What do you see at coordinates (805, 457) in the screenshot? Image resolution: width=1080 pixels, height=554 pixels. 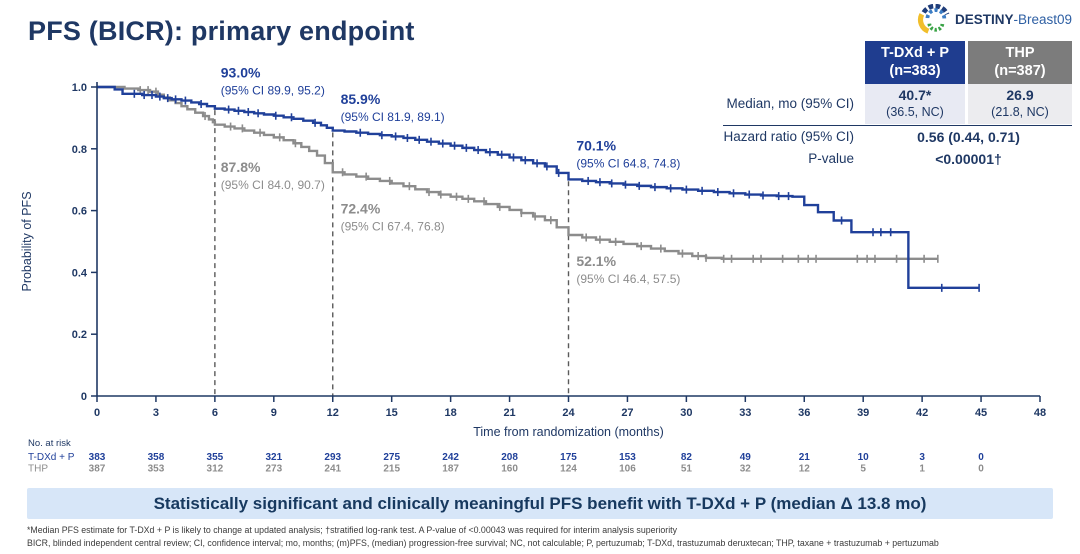 I see `at-risk-value: 21` at bounding box center [805, 457].